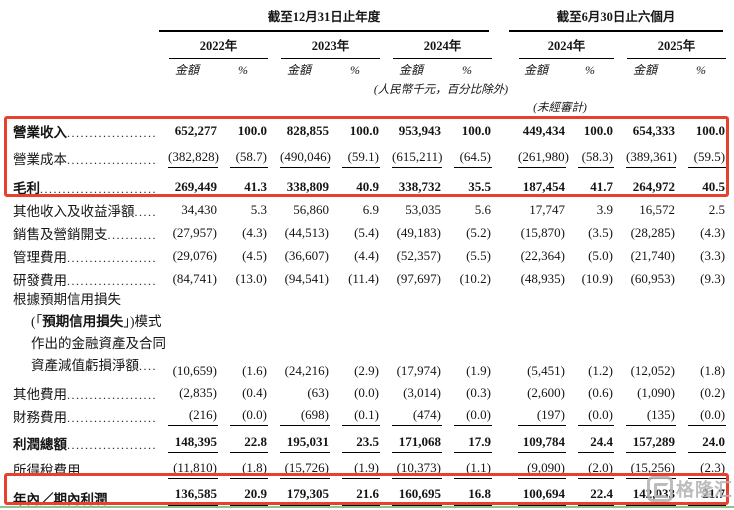 Image resolution: width=734 pixels, height=510 pixels. What do you see at coordinates (651, 158) in the screenshot?
I see `cell-value: (389,361)` at bounding box center [651, 158].